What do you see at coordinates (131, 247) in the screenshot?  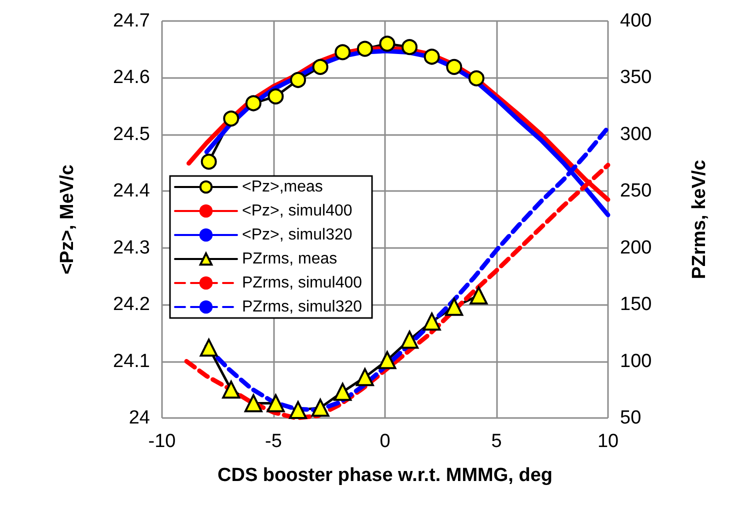 I see `y-tick-label: 24.3` at bounding box center [131, 247].